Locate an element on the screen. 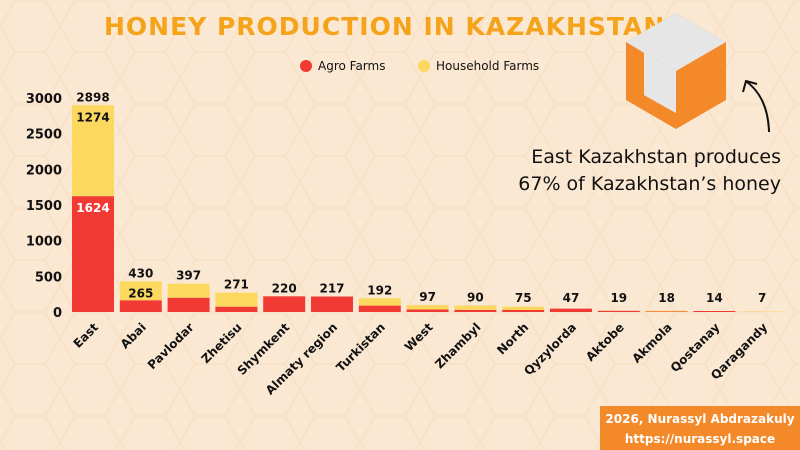 This screenshot has height=450, width=800. bar-agro-qyzylorda is located at coordinates (571, 310).